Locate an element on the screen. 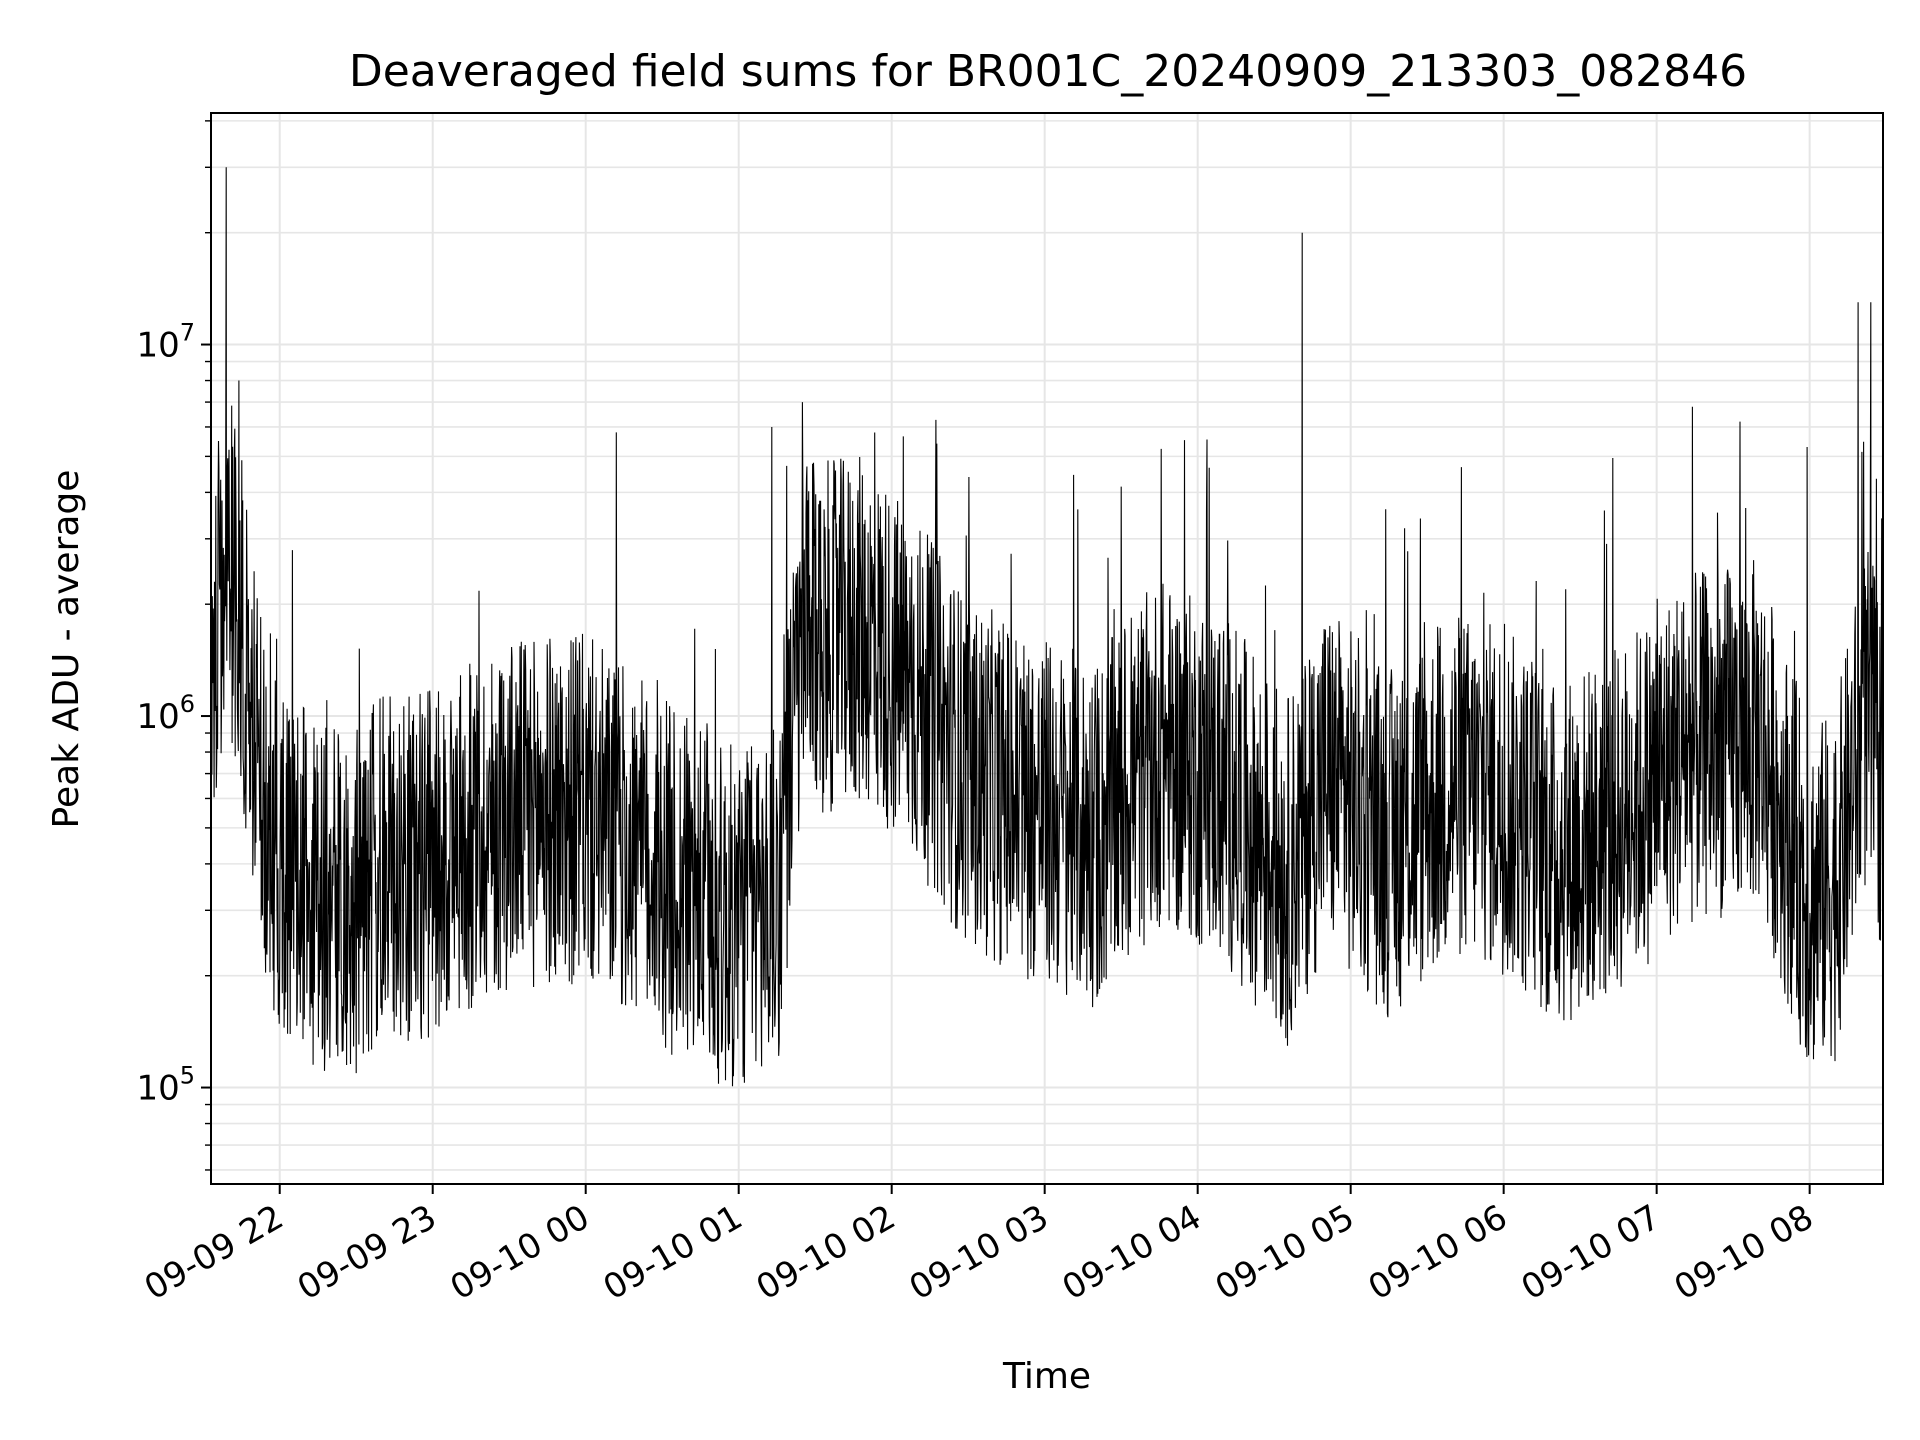  x-tick-label: 09-10 05 is located at coordinates (1285, 1252).